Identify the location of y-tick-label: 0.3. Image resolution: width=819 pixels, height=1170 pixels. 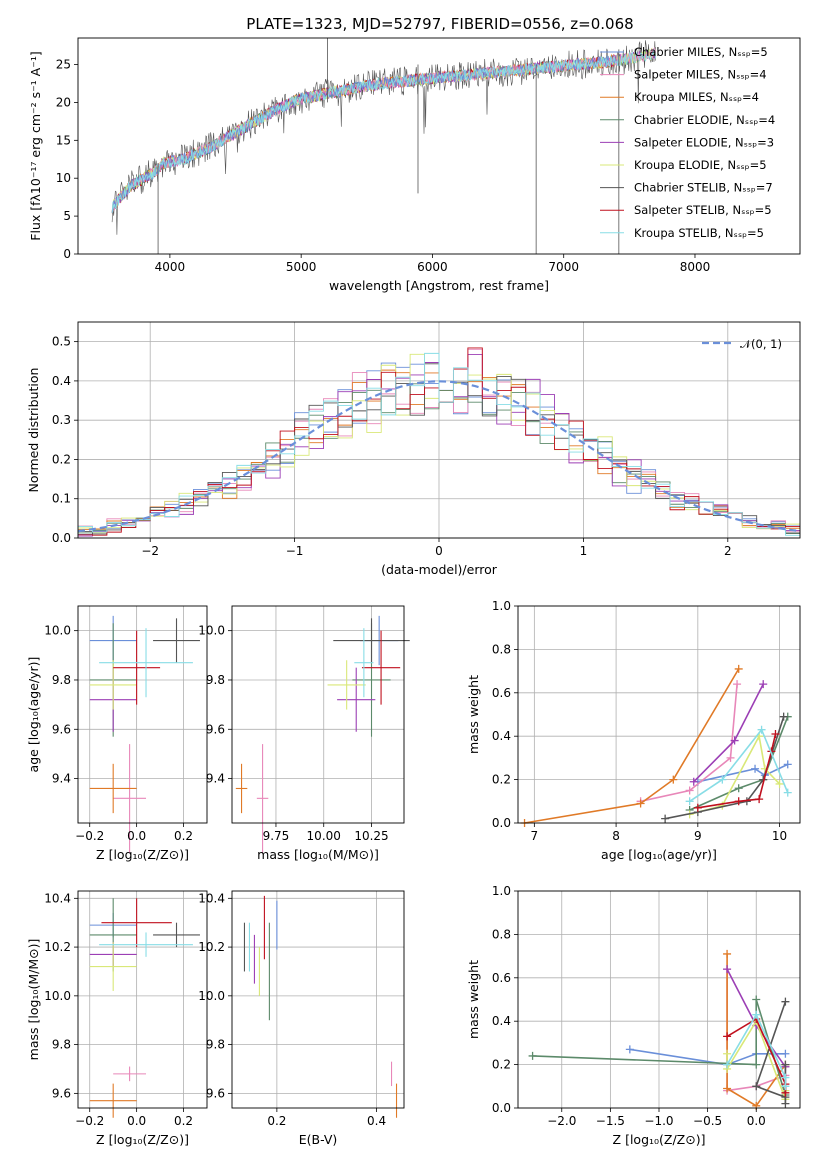
(61, 420).